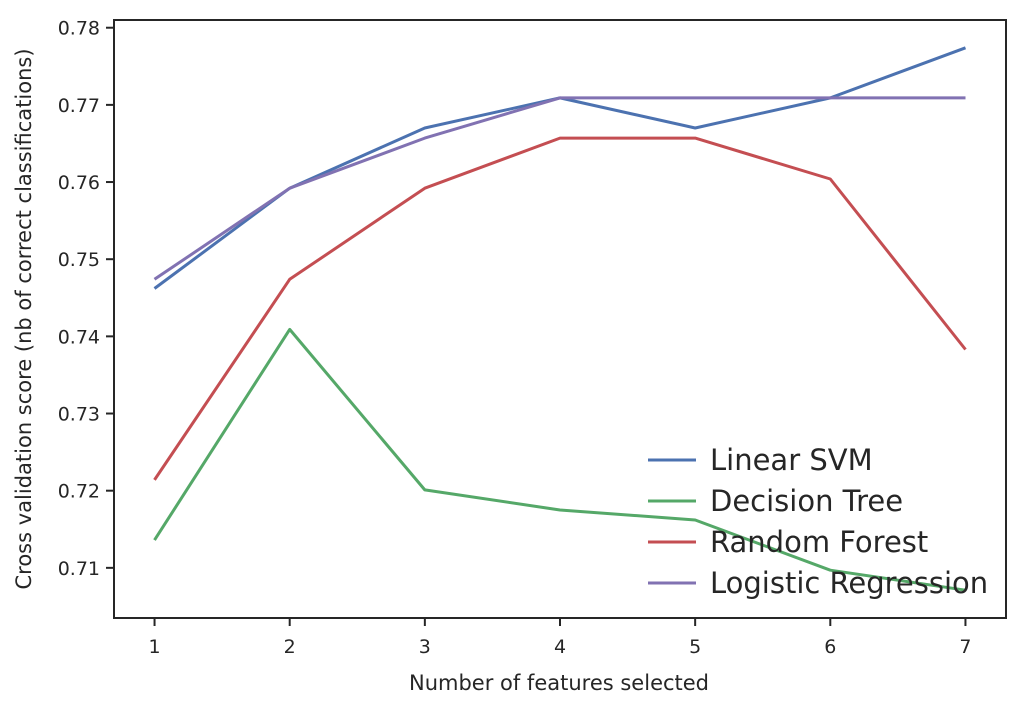 The image size is (1026, 709). Describe the element at coordinates (849, 583) in the screenshot. I see `legend-entry: Logistic Regression` at that location.